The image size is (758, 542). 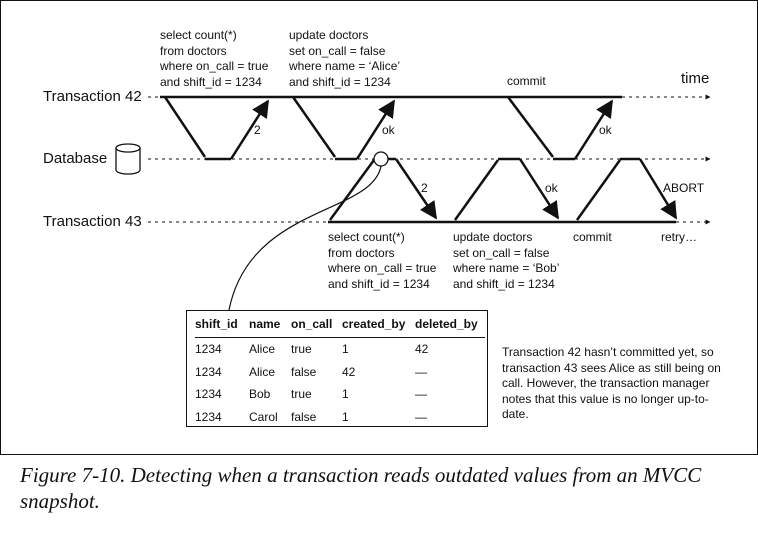 What do you see at coordinates (530, 127) in the screenshot?
I see `tx42-commit-request-arrow` at bounding box center [530, 127].